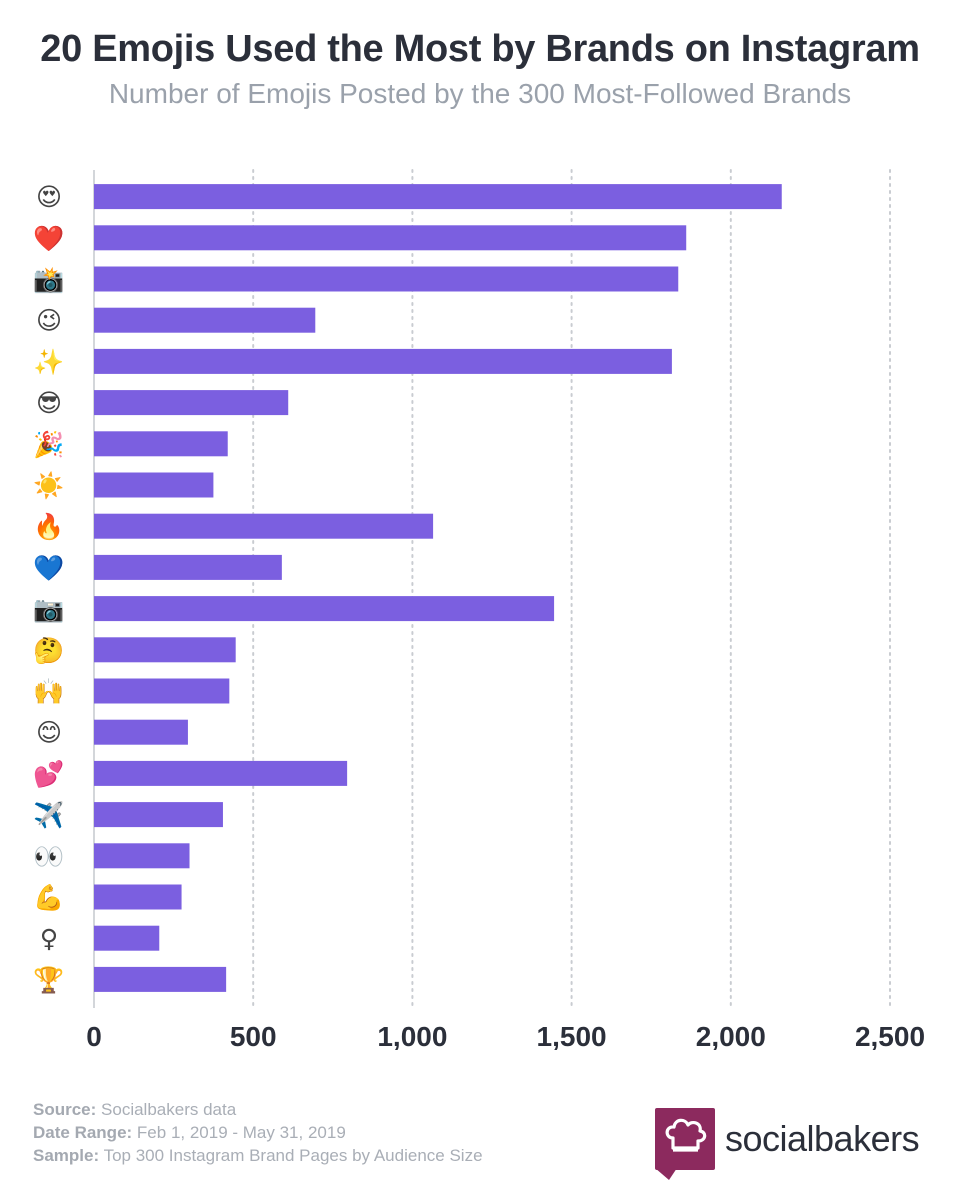 The height and width of the screenshot is (1200, 960). What do you see at coordinates (253, 1035) in the screenshot?
I see `x-tick-label: 500` at bounding box center [253, 1035].